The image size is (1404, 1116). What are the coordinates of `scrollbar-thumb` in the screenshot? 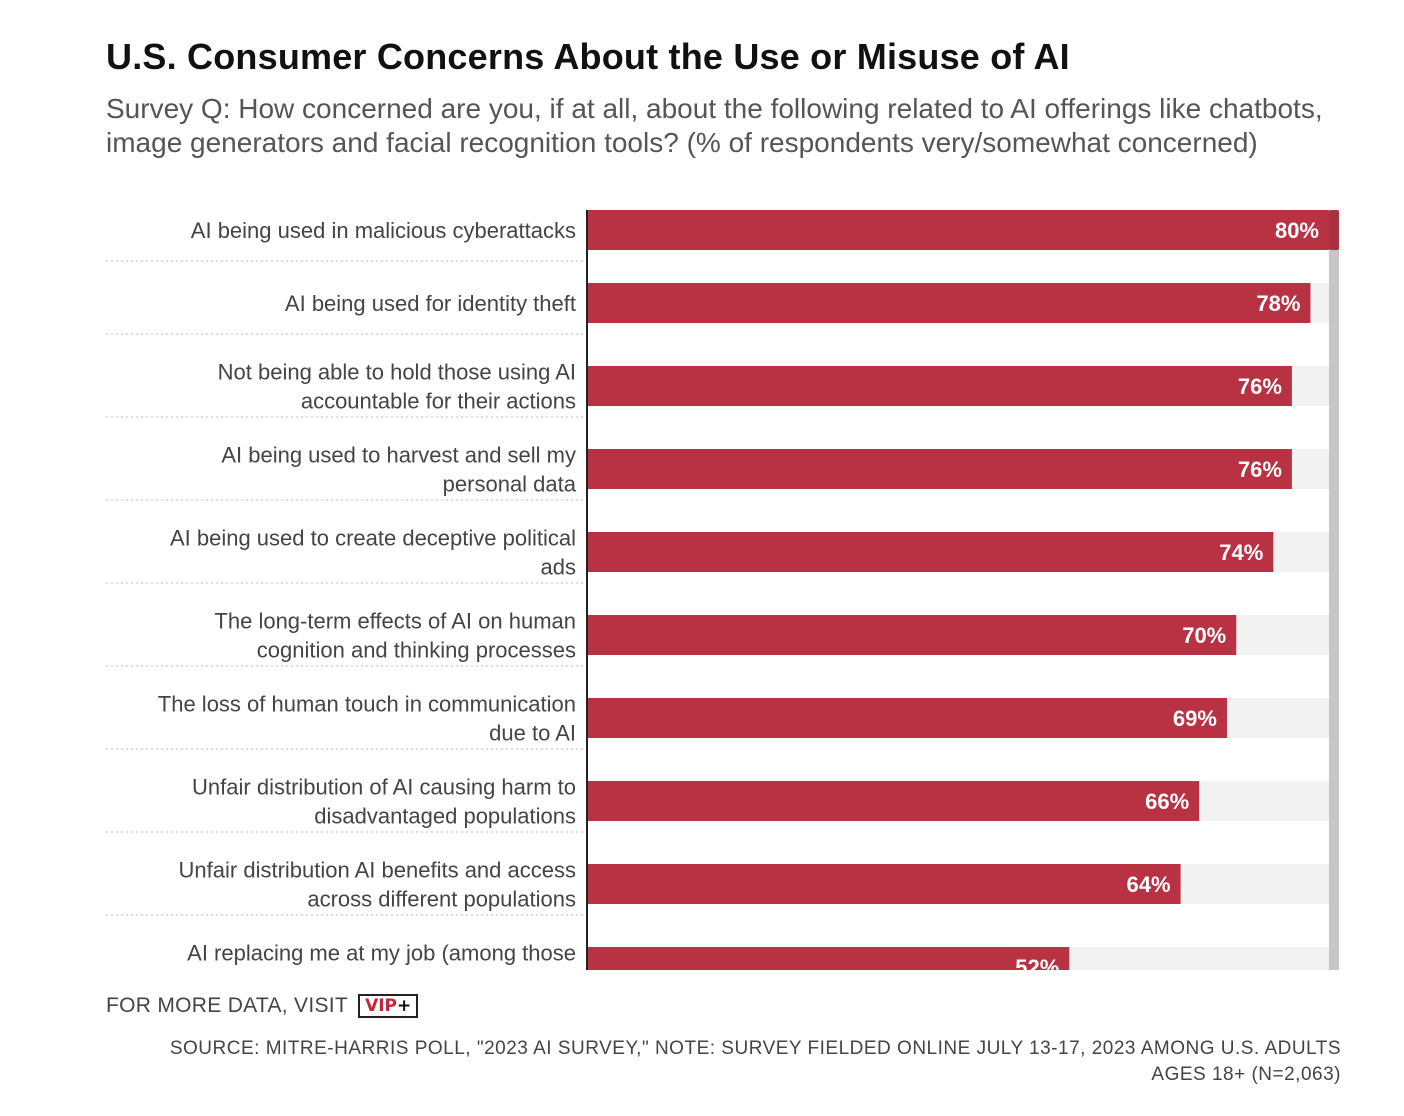 It's located at (1334, 230).